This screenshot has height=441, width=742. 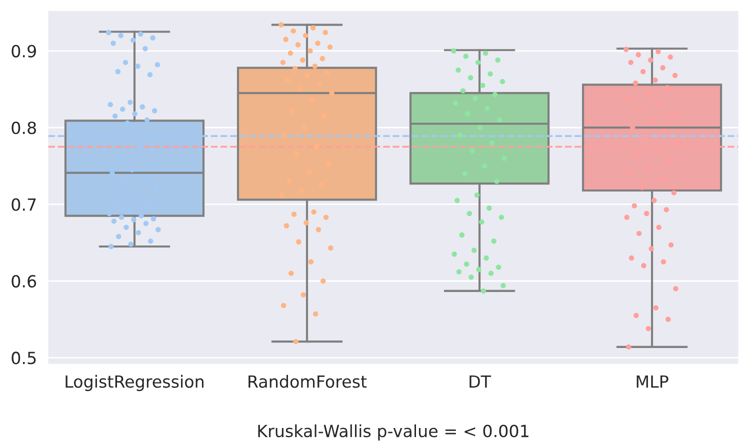 I want to click on x-tick-label: MLP, so click(x=652, y=381).